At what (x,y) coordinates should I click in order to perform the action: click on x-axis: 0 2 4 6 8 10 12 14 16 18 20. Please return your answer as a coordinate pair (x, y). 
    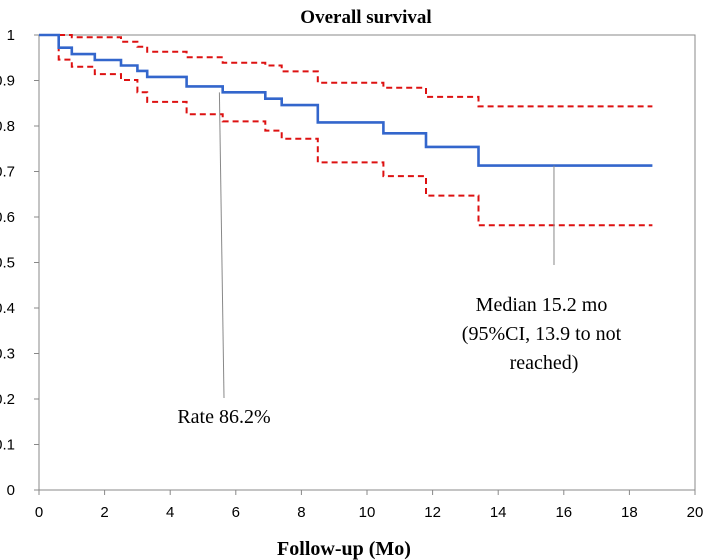
    Looking at the image, I should click on (369, 505).